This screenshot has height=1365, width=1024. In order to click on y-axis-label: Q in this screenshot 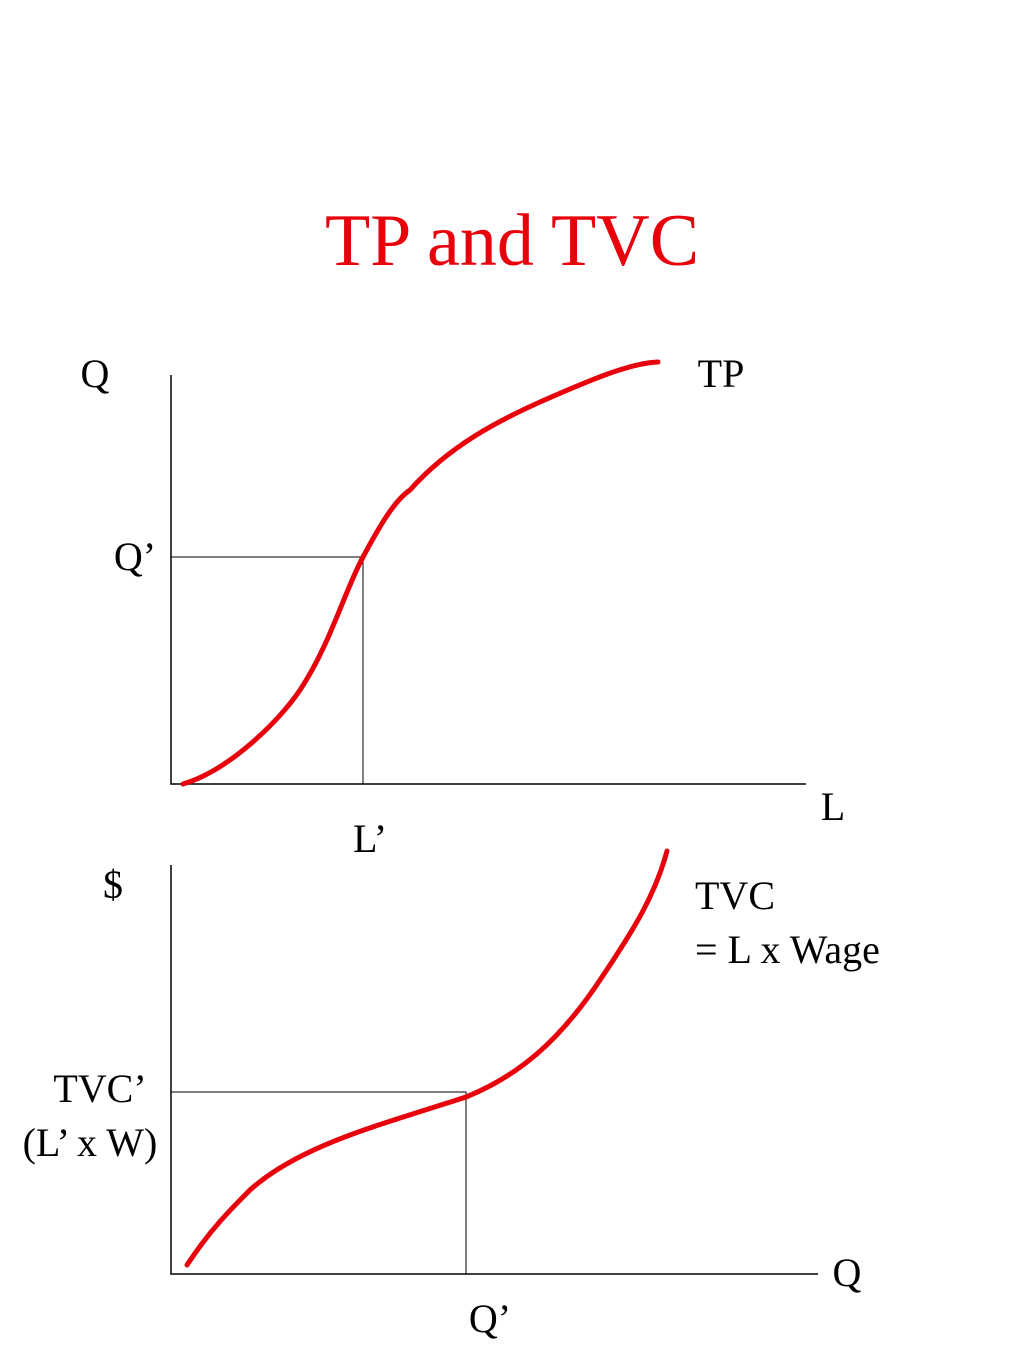, I will do `click(95, 373)`.